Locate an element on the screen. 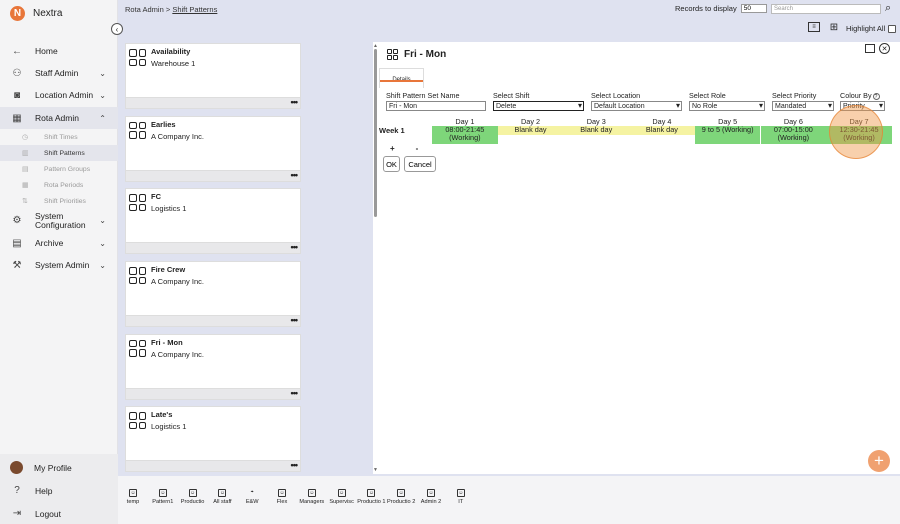 The image size is (900, 524). brand: N Nextra is located at coordinates (36, 13).